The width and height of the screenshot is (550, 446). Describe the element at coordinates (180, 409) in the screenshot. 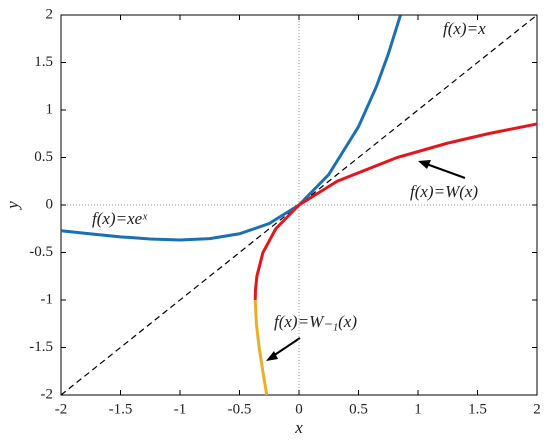

I see `x-tick-label: -1` at that location.